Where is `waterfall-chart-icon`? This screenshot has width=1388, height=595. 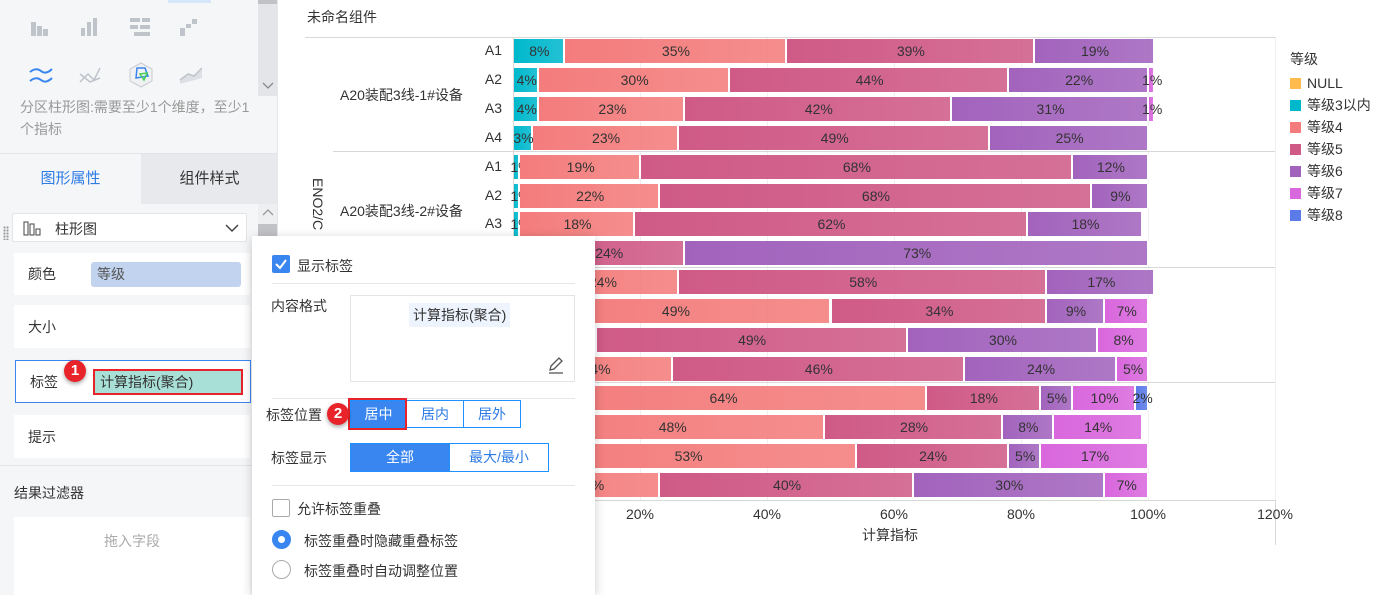
waterfall-chart-icon is located at coordinates (191, 27).